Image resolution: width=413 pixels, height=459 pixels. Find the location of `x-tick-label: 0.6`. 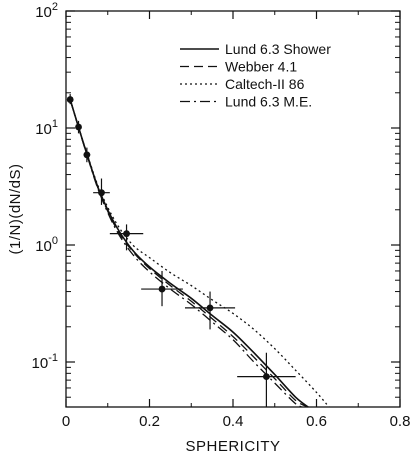

x-tick-label: 0.6 is located at coordinates (316, 421).